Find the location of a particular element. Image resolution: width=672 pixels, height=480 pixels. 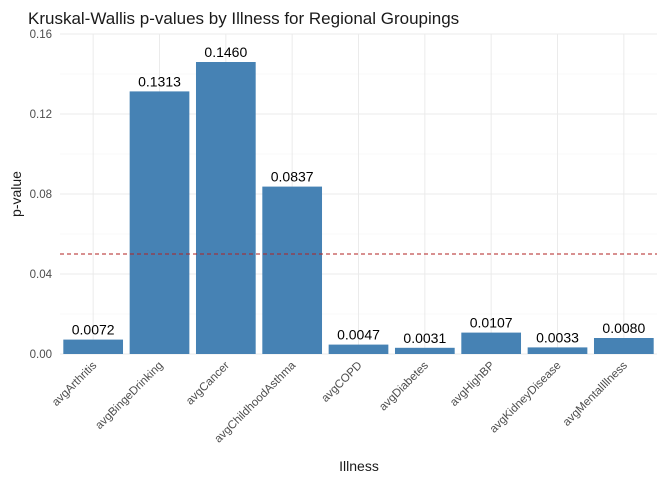

x-tick-label: avgDiabetes is located at coordinates (404, 386).